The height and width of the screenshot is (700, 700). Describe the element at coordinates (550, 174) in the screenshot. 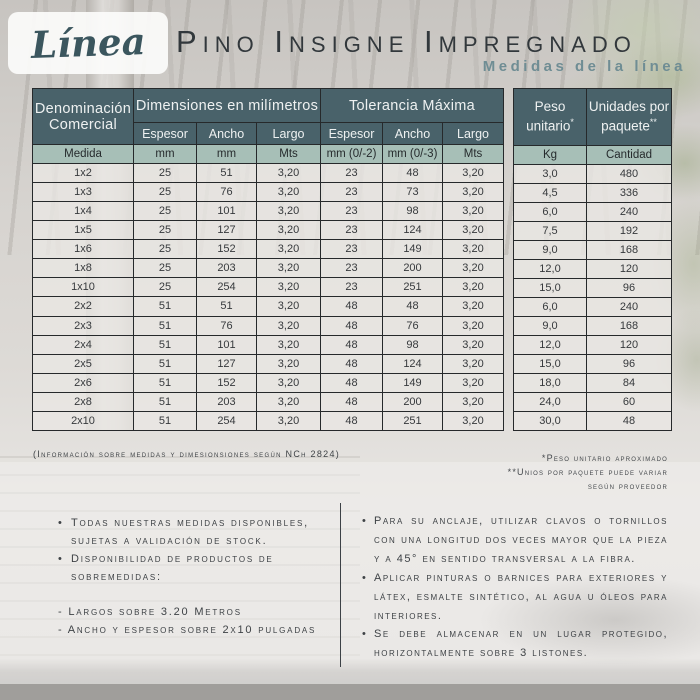

I see `table-cell: 3,0` at that location.